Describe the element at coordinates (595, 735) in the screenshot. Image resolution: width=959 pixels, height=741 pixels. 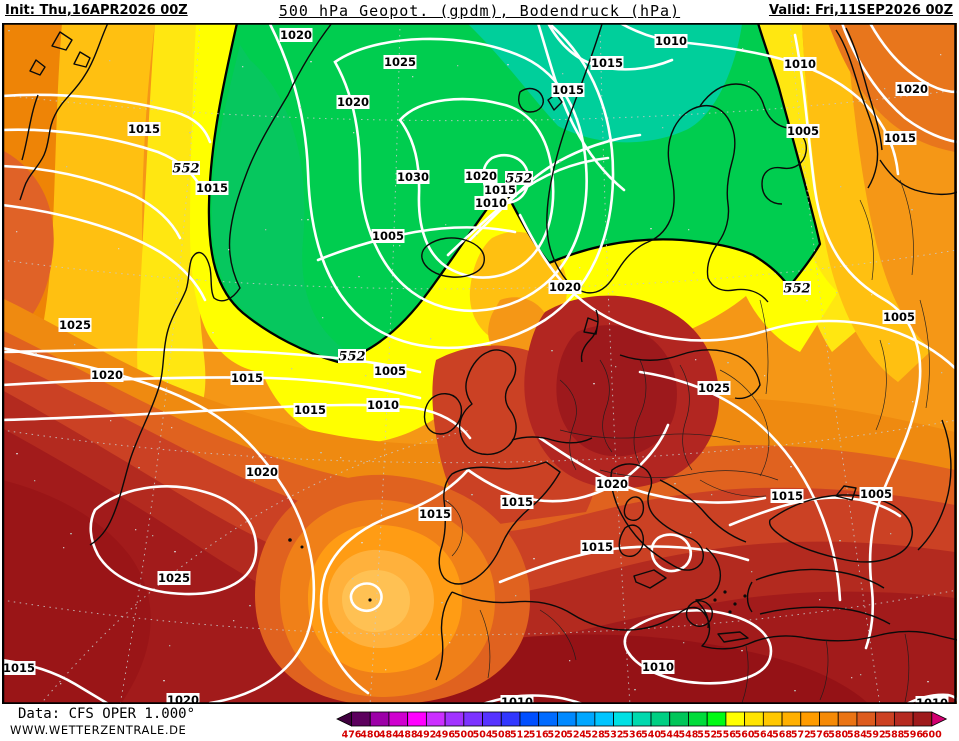
I see `colorbar-tick: 528` at that location.